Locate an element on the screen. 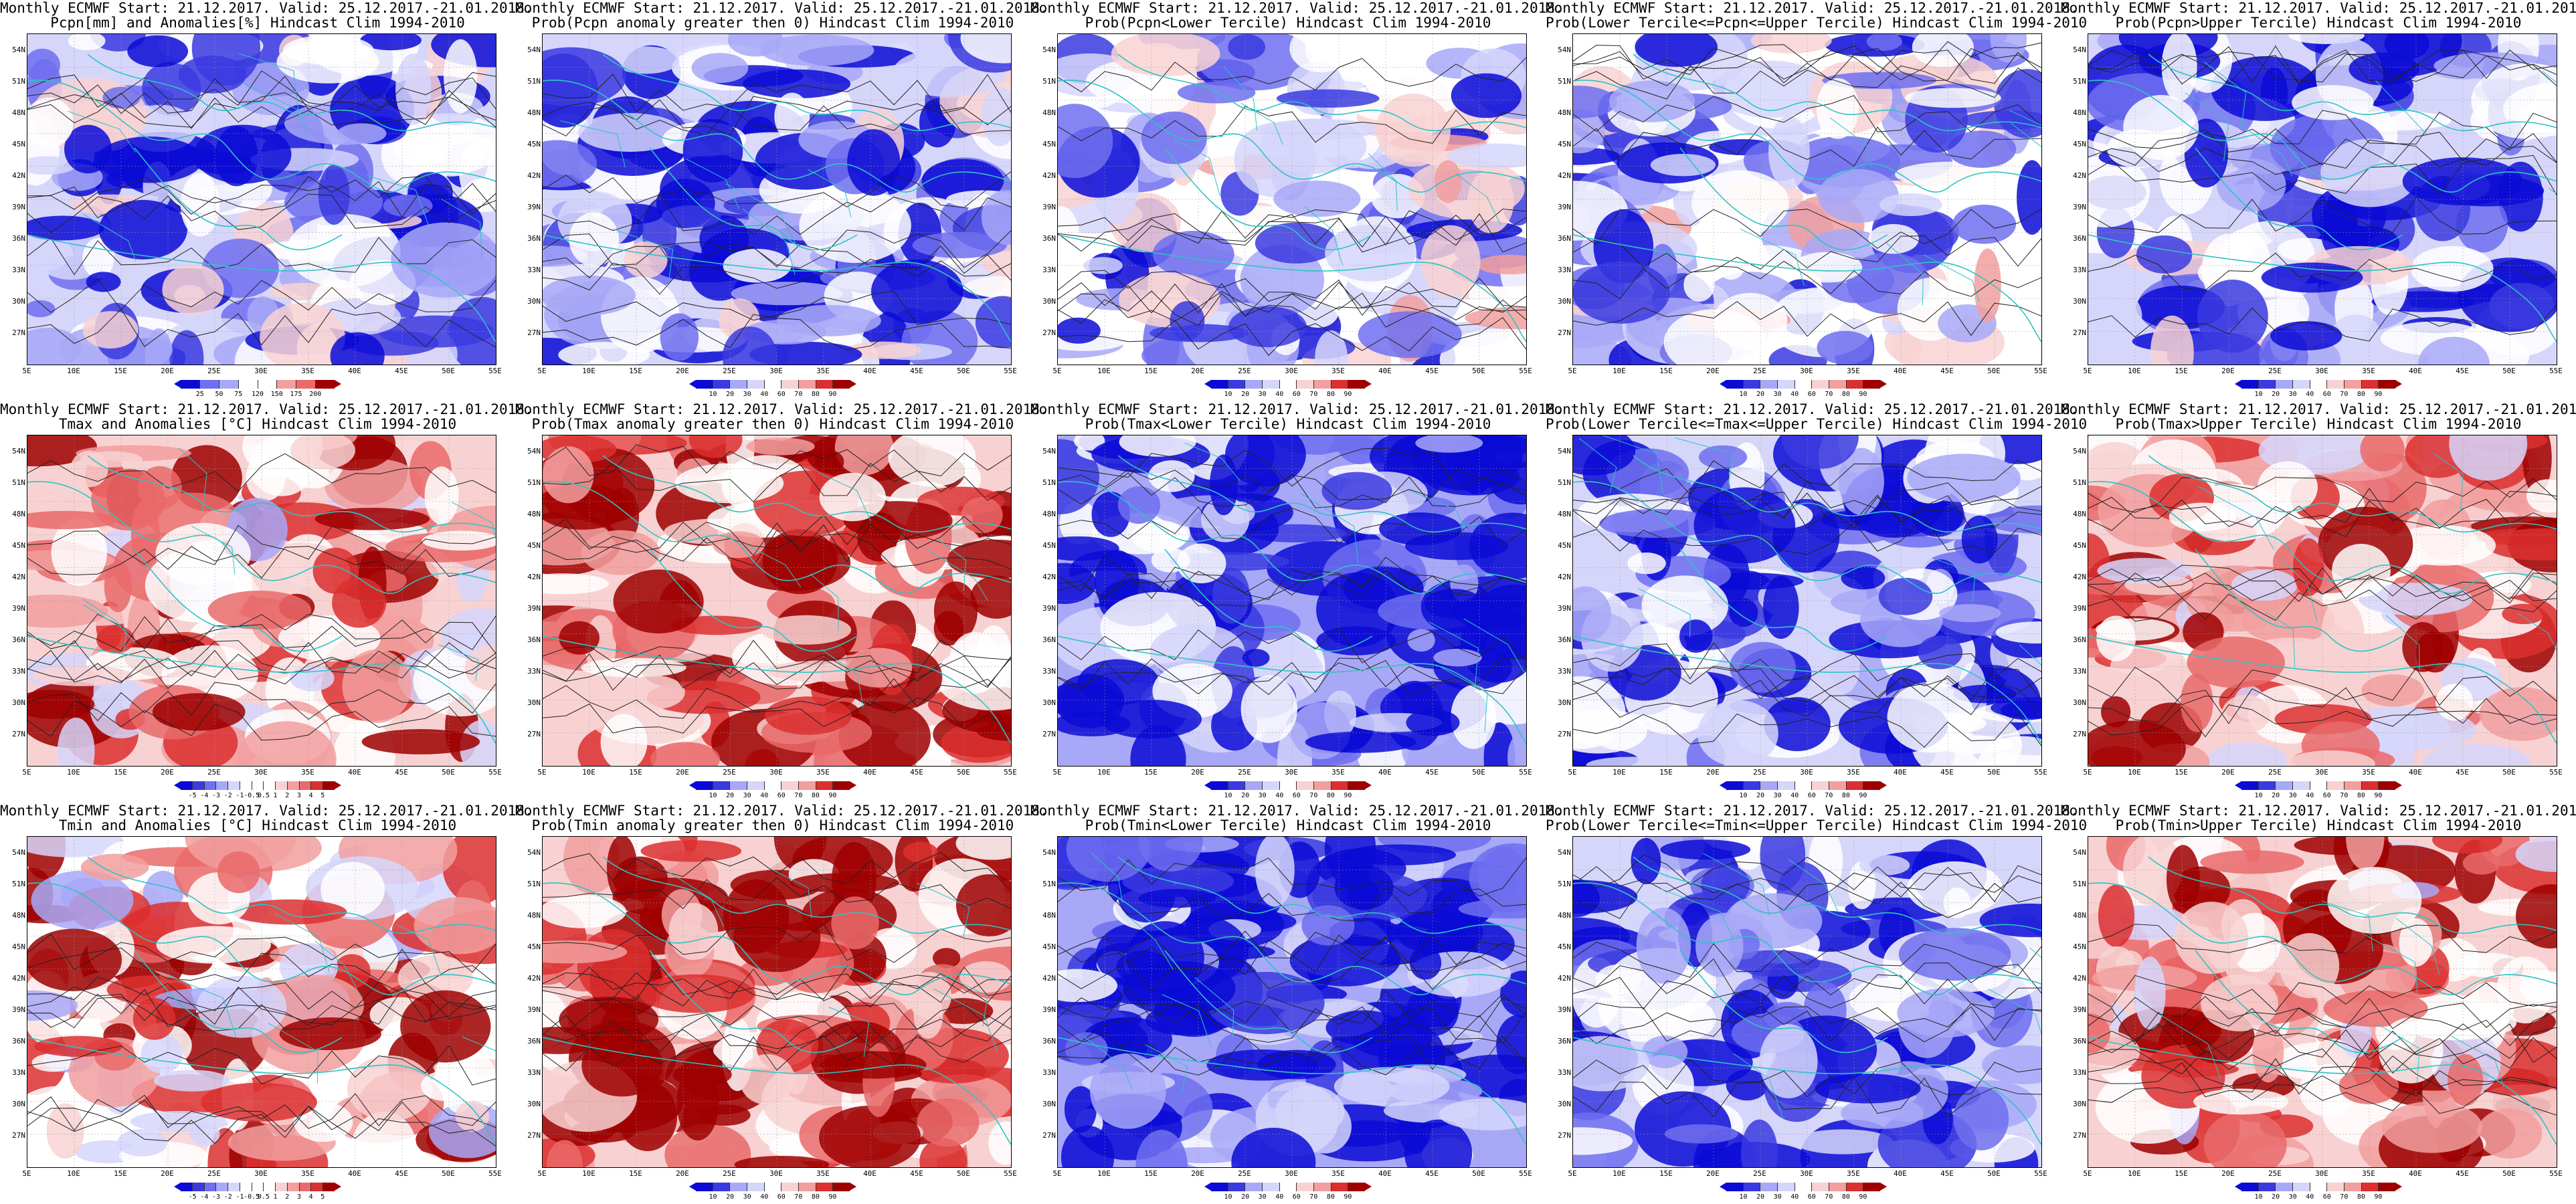 This screenshot has width=2576, height=1204. map-canvas is located at coordinates (2322, 199).